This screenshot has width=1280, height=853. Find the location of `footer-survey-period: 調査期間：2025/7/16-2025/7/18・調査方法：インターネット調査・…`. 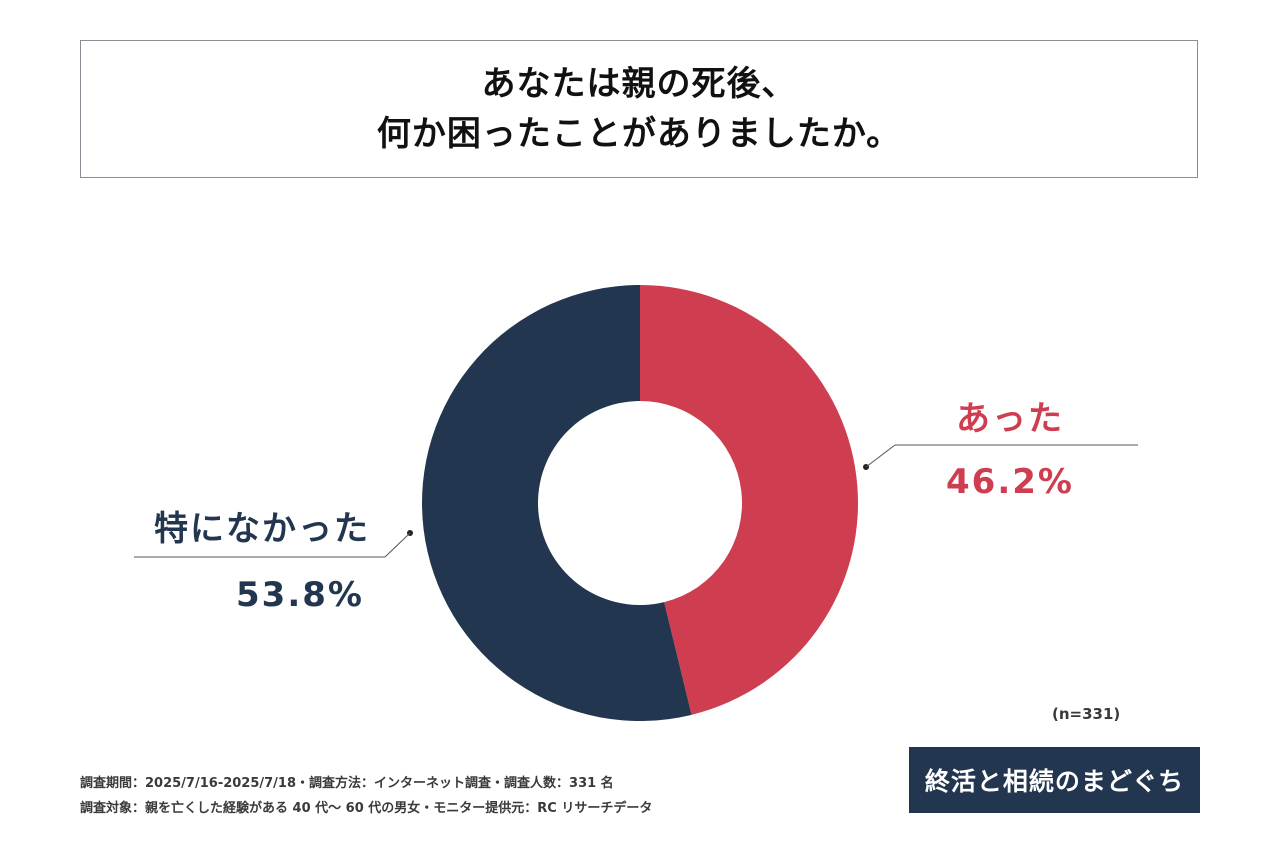

footer-survey-period: 調査期間：2025/7/16-2025/7/18・調査方法：インターネット調査・… is located at coordinates (347, 783).